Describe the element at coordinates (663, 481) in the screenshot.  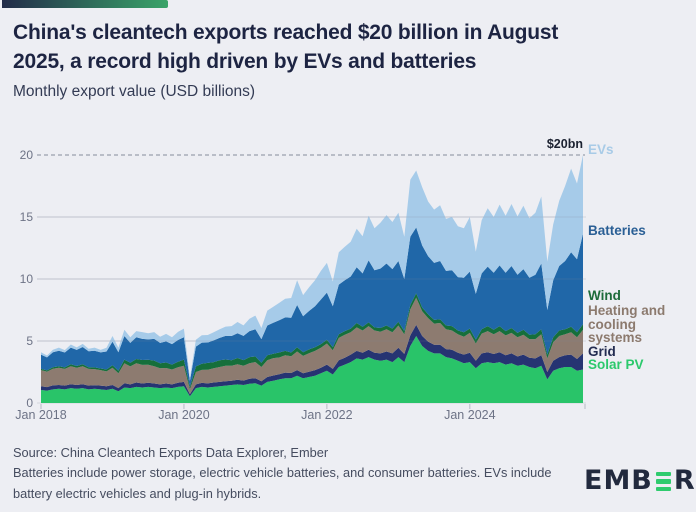
I see `ember-logo-e-bars-icon` at that location.